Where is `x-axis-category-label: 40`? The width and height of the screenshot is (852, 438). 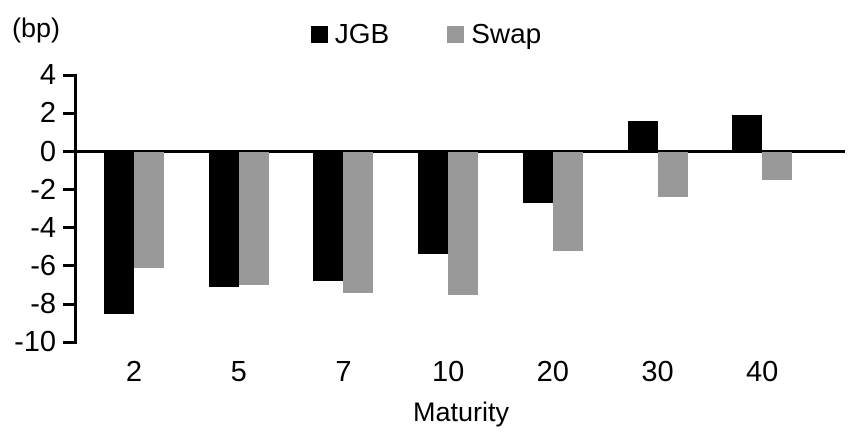 x-axis-category-label: 40 is located at coordinates (762, 372).